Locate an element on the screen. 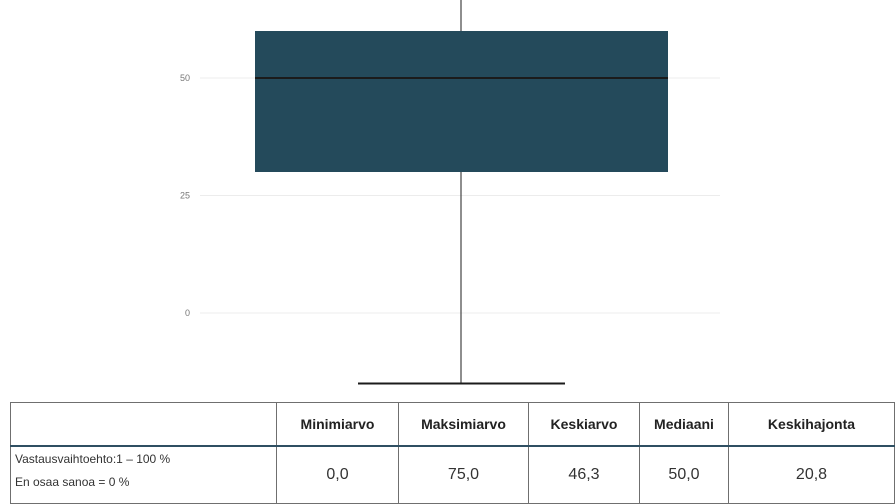 This screenshot has height=504, width=895. row-label-line-1: Vastausvaihtoehto:1 – 100 % is located at coordinates (93, 459).